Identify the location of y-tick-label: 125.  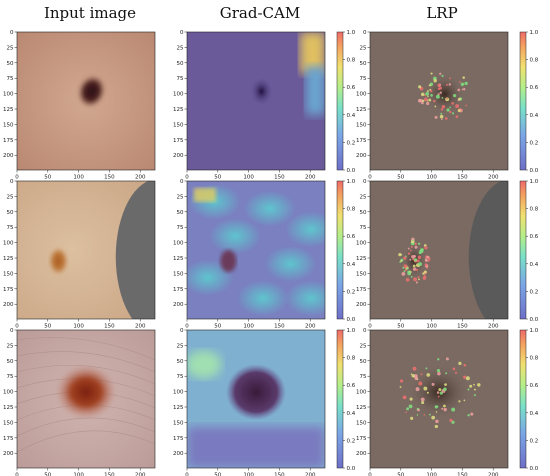
(178, 259).